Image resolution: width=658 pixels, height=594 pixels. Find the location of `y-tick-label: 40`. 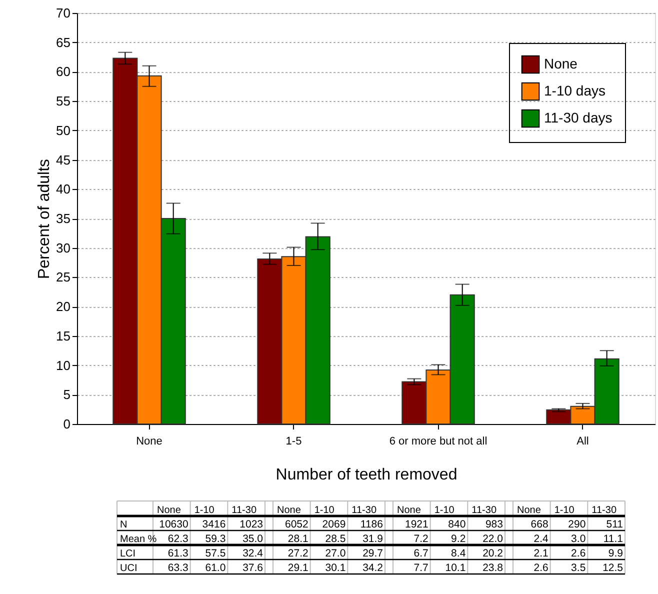

y-tick-label: 40 is located at coordinates (63, 189).